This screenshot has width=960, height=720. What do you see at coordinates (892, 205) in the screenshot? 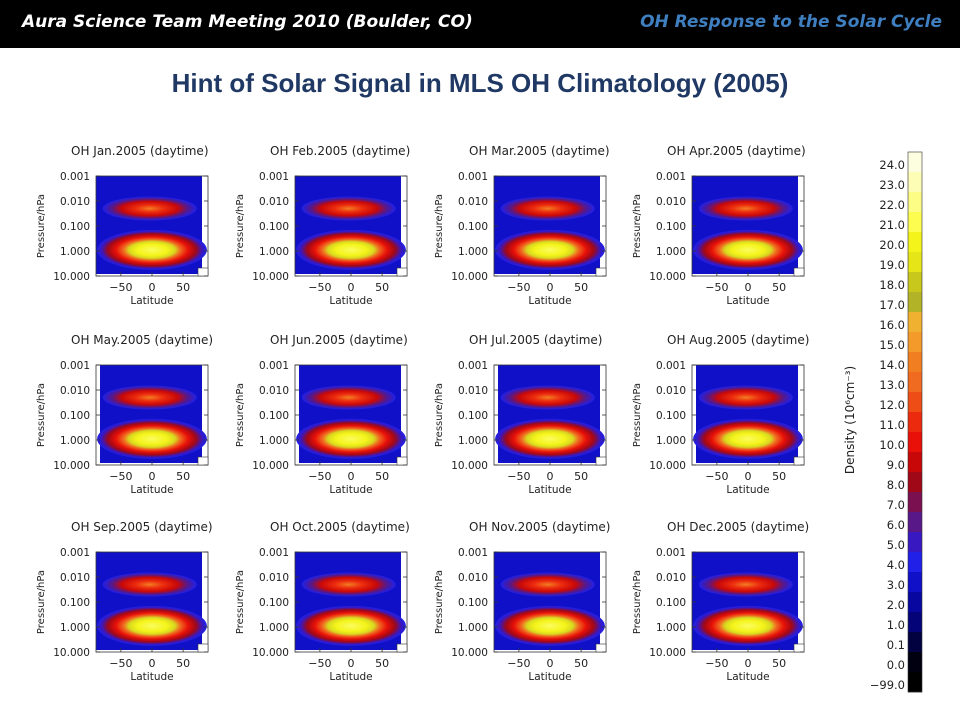
I see `colorbar-tick-label: 22.0` at bounding box center [892, 205].